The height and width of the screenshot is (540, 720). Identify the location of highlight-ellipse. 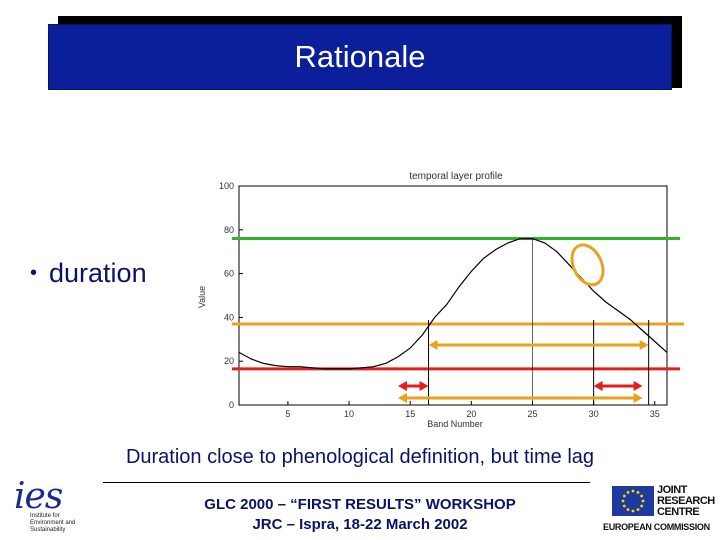
(587, 265).